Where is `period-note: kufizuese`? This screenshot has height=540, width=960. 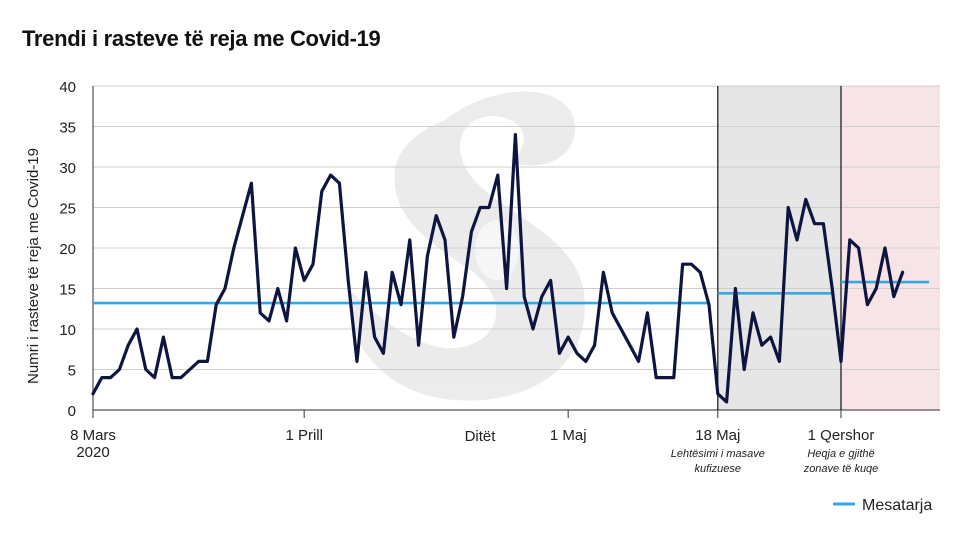
period-note: kufizuese is located at coordinates (718, 469).